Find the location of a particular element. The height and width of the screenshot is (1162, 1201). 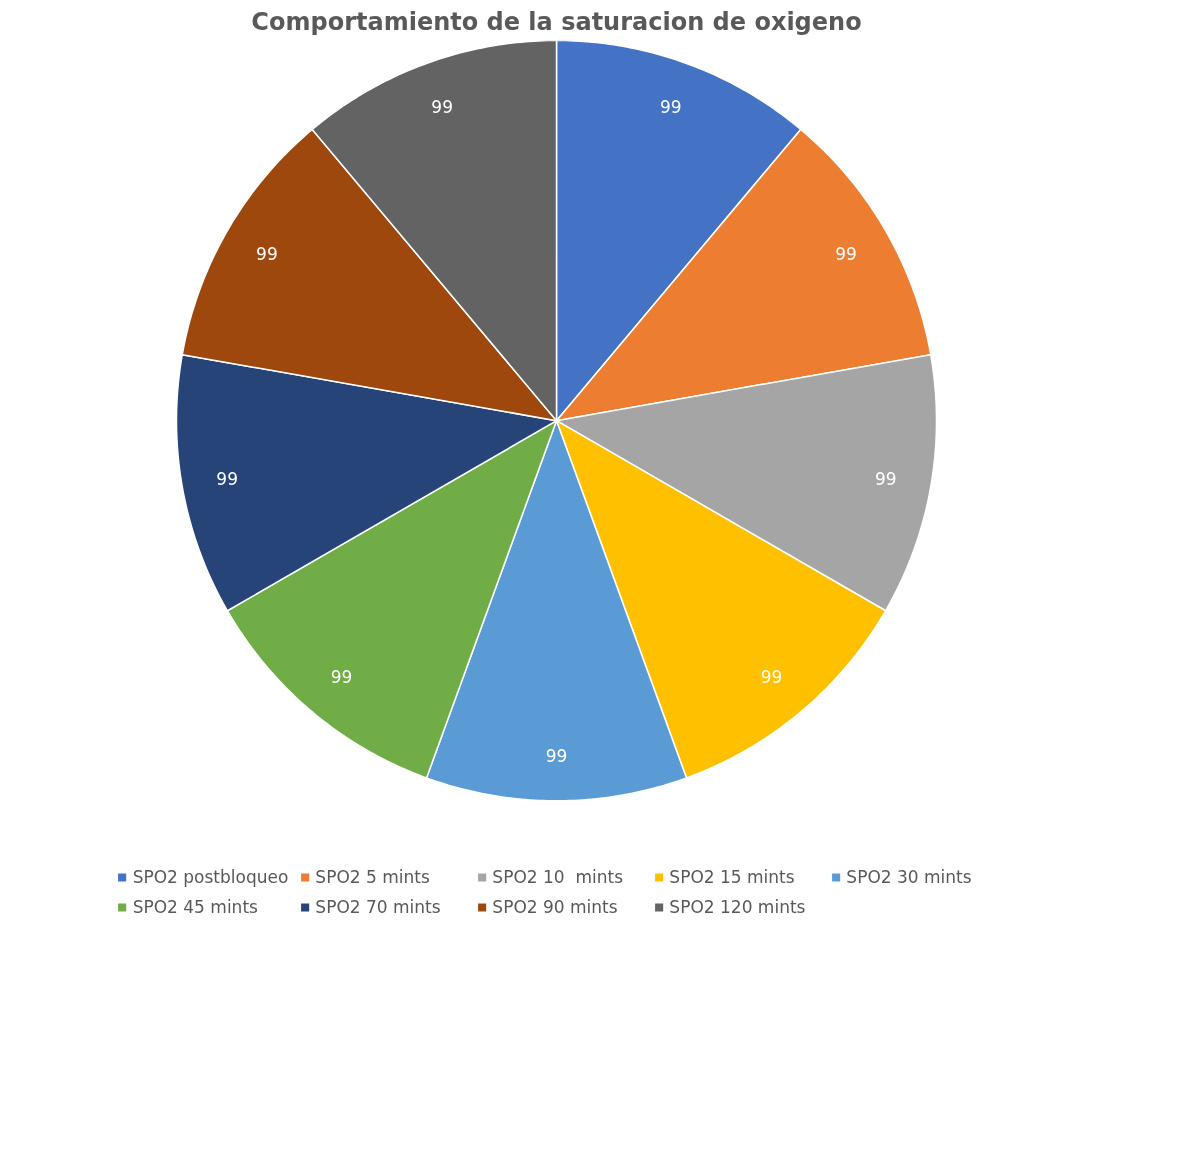

legend-label: SPO2 10 mints is located at coordinates (558, 877).